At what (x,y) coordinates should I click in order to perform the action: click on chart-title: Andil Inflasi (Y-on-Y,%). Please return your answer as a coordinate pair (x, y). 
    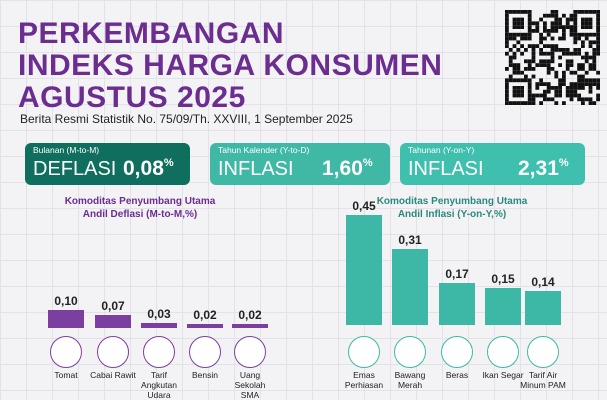
    Looking at the image, I should click on (452, 214).